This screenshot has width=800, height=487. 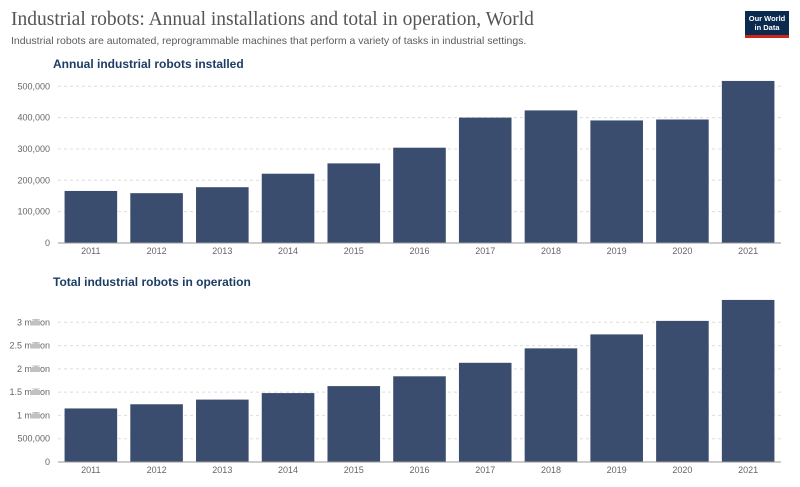 What do you see at coordinates (419, 470) in the screenshot?
I see `chart-2-xtick-label: 2016` at bounding box center [419, 470].